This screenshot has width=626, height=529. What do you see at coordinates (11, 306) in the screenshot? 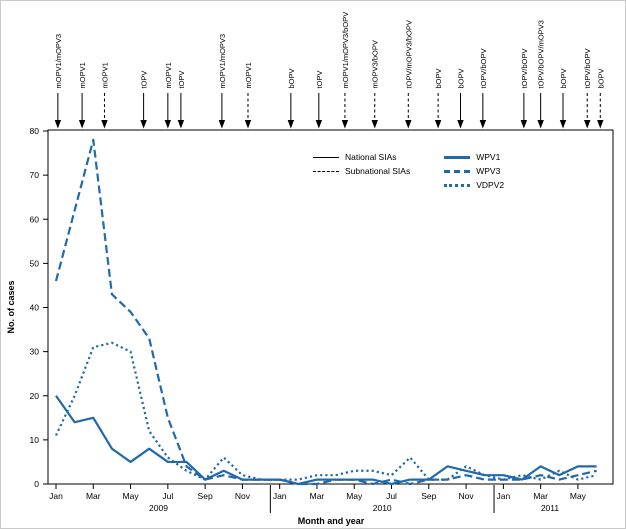
I see `y-axis-title: No. of cases` at bounding box center [11, 306].